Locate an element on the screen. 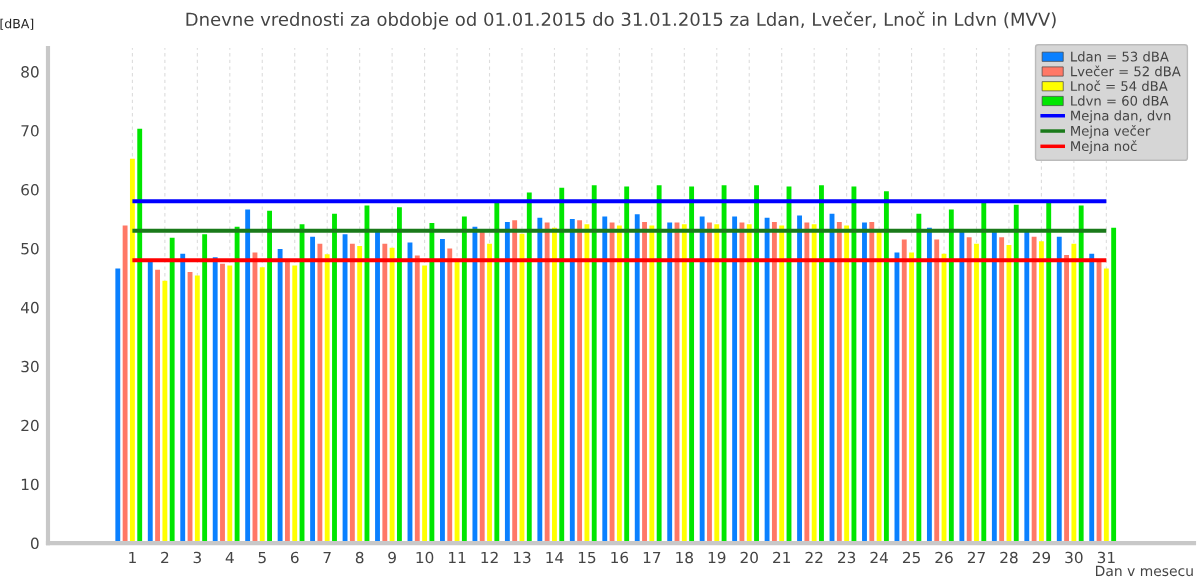 This screenshot has width=1200, height=579. x-tick-label: 6 is located at coordinates (294, 557).